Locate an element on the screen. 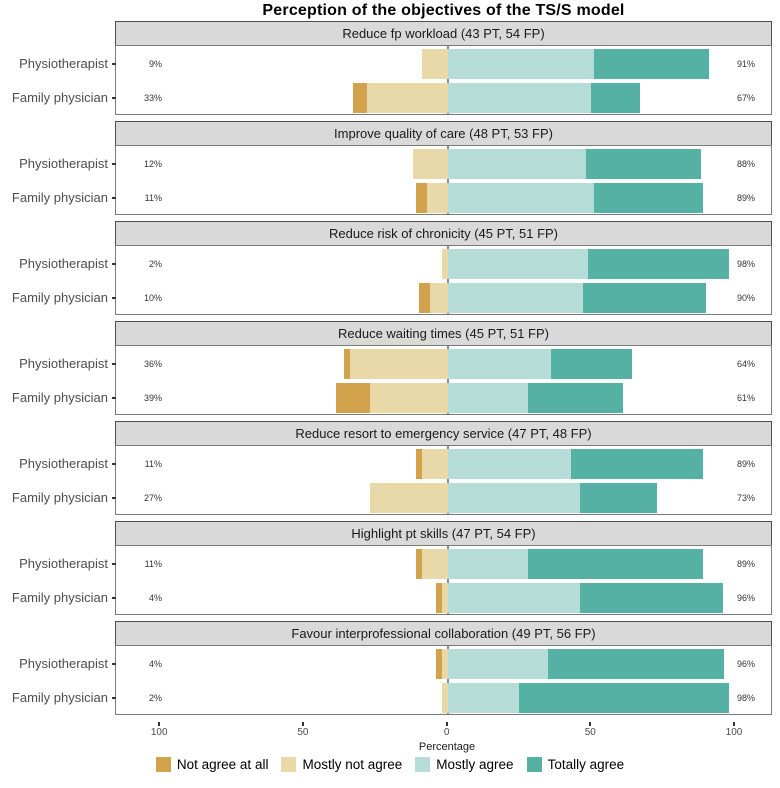 The image size is (780, 788). legend-swatch-totally_agree is located at coordinates (534, 764).